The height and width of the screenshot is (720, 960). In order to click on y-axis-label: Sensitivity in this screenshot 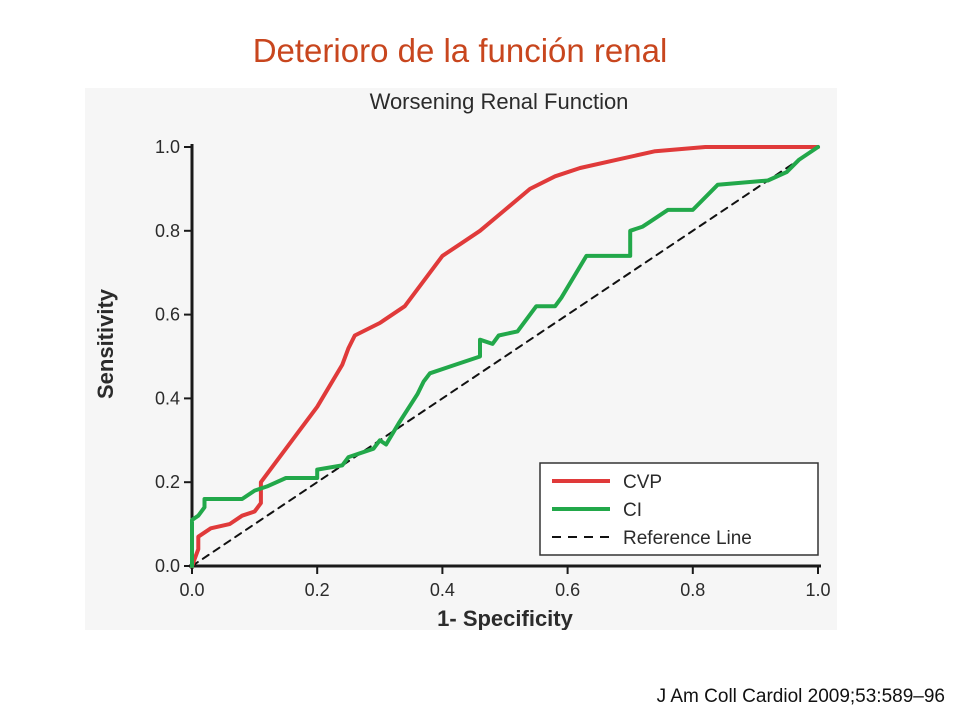, I will do `click(105, 343)`.